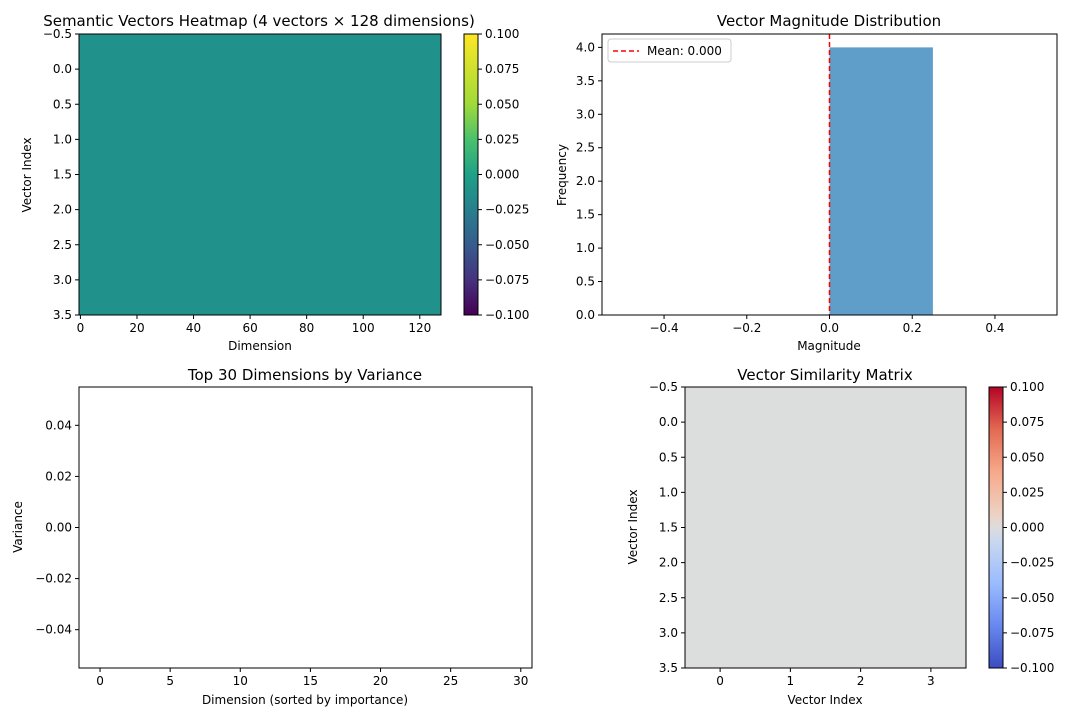 Image resolution: width=1080 pixels, height=720 pixels. What do you see at coordinates (249, 328) in the screenshot?
I see `x-tick-label: 60` at bounding box center [249, 328].